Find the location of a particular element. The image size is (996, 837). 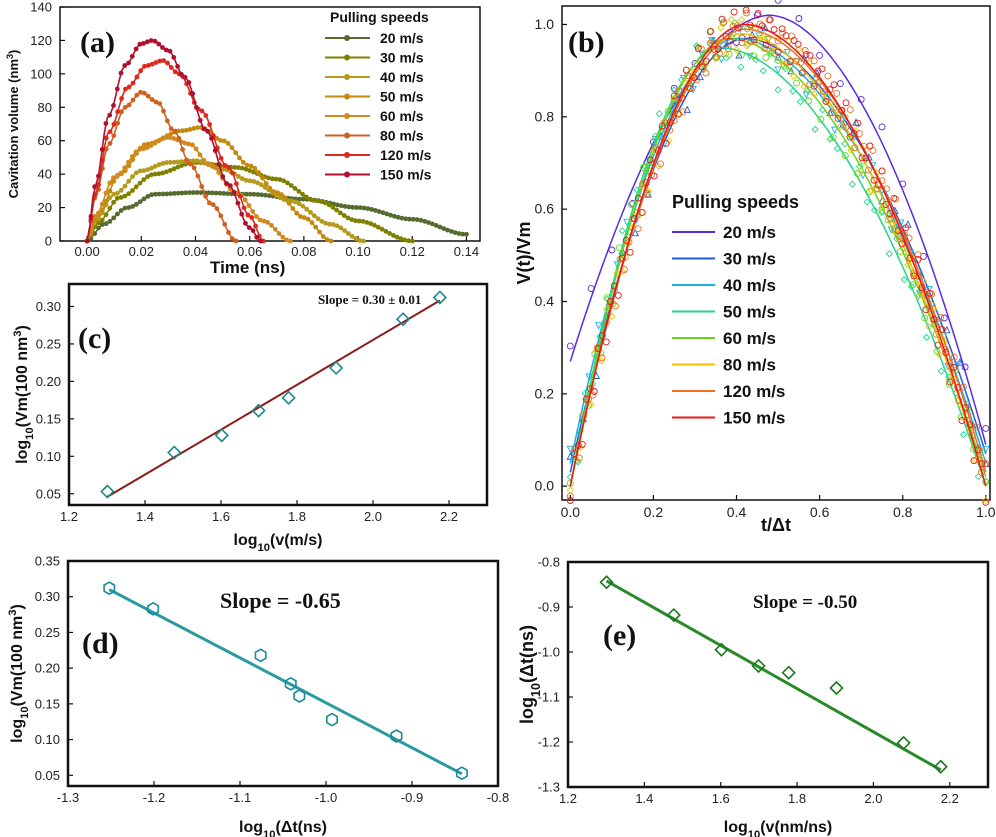

legend-label: 30 m/s is located at coordinates (402, 58).